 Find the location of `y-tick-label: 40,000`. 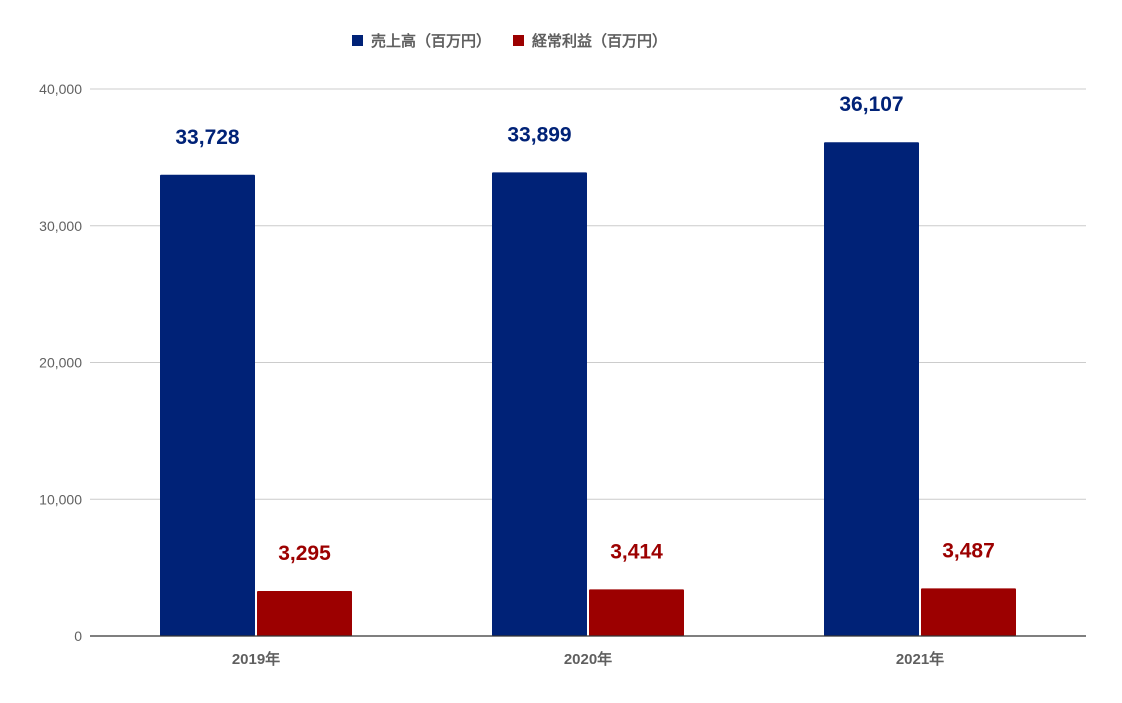

y-tick-label: 40,000 is located at coordinates (60, 89).